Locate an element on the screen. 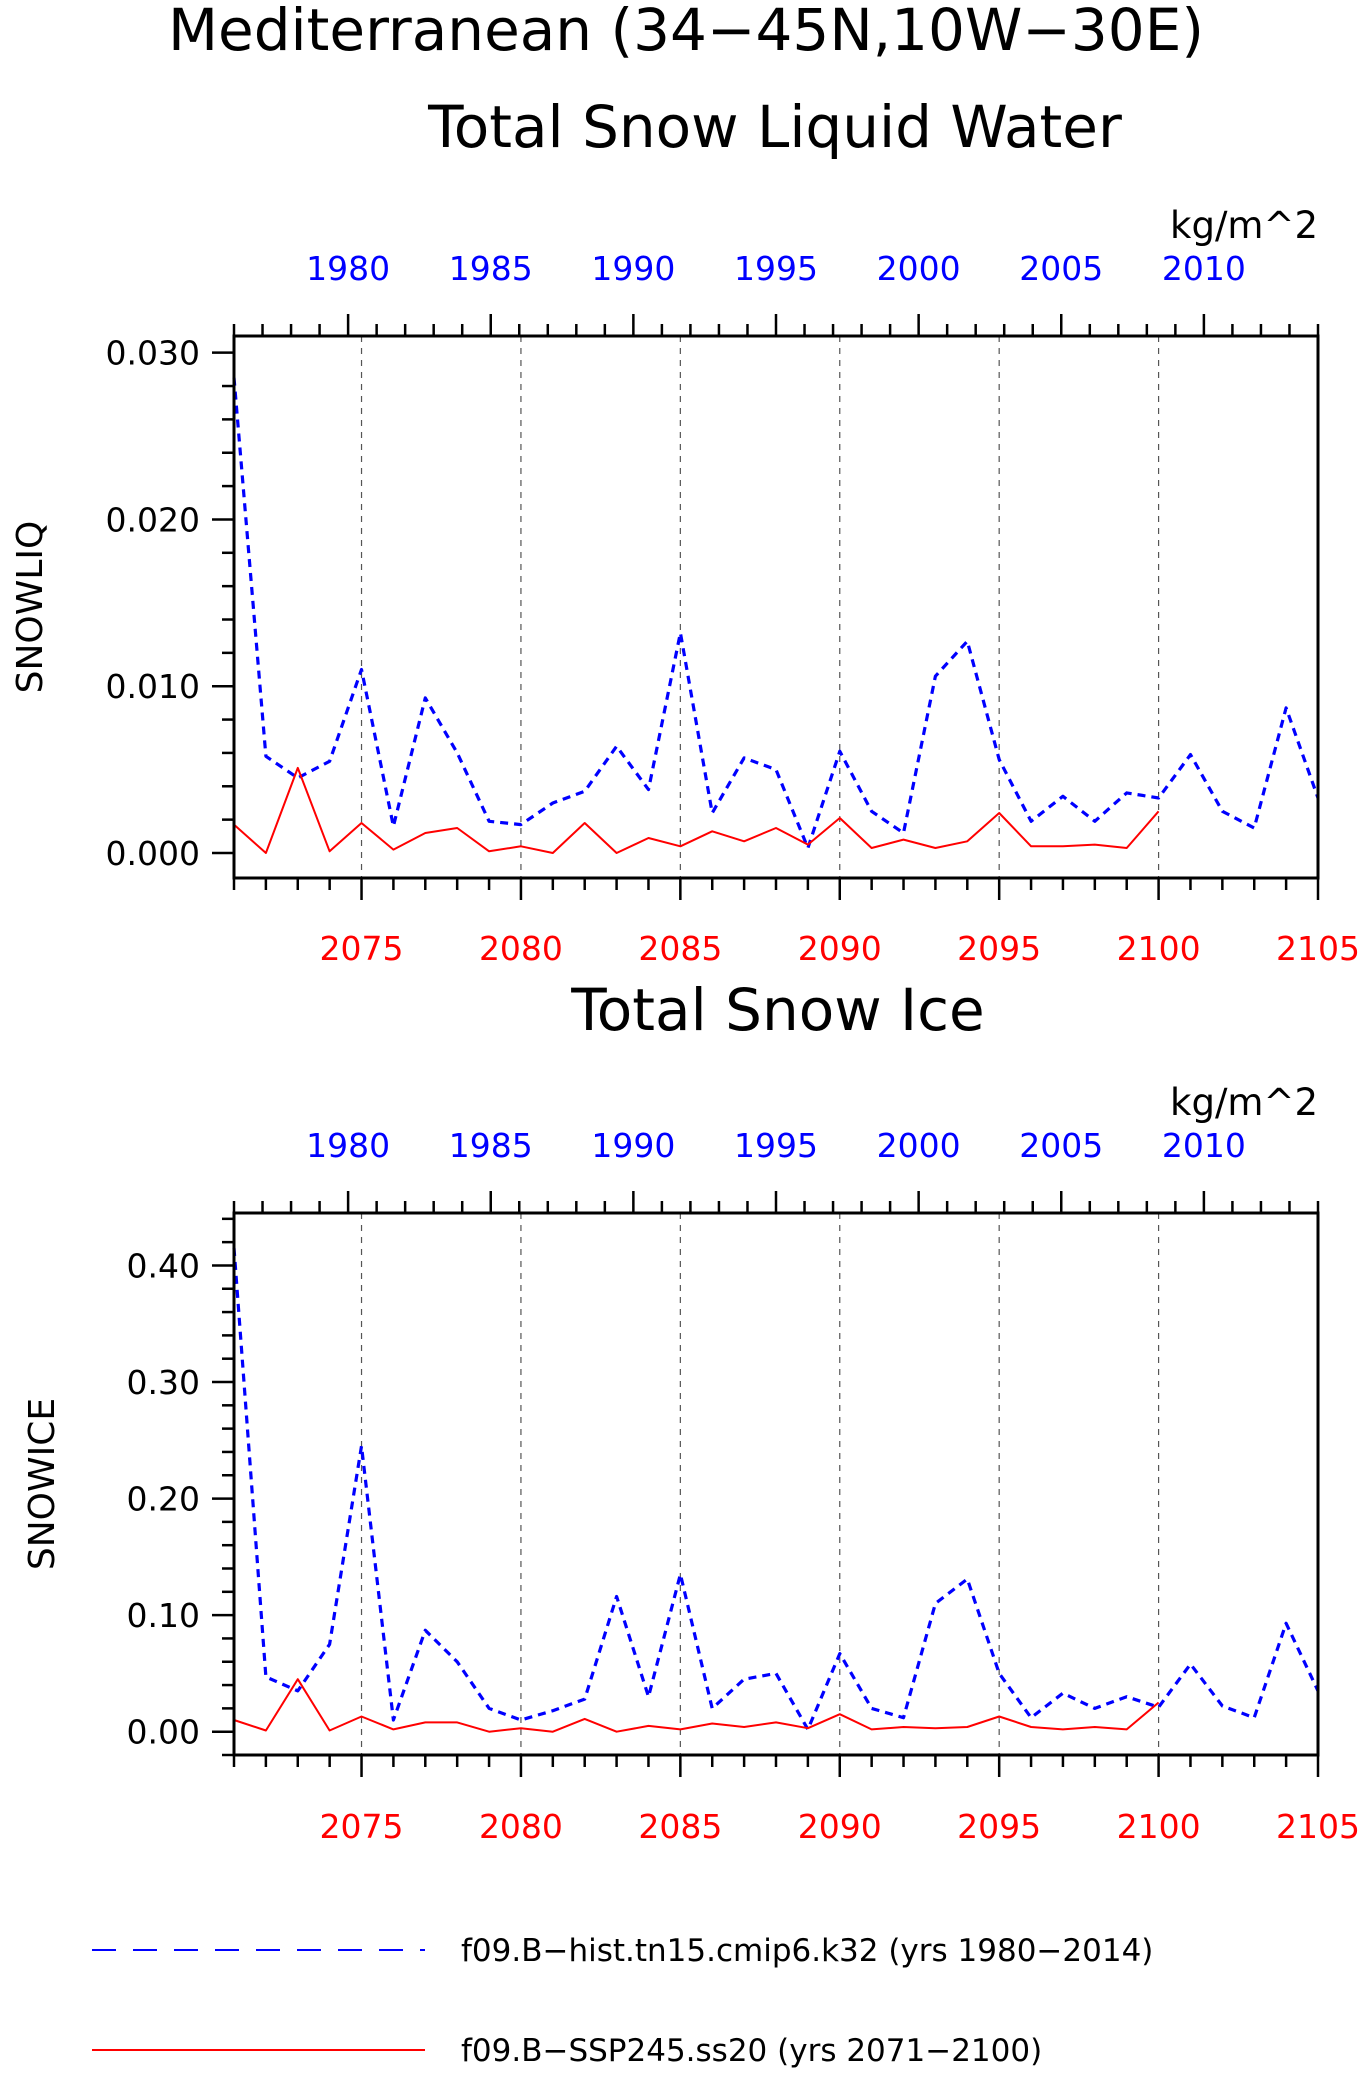 The width and height of the screenshot is (1372, 2074). y-tick-label: 0.20 is located at coordinates (163, 1499).